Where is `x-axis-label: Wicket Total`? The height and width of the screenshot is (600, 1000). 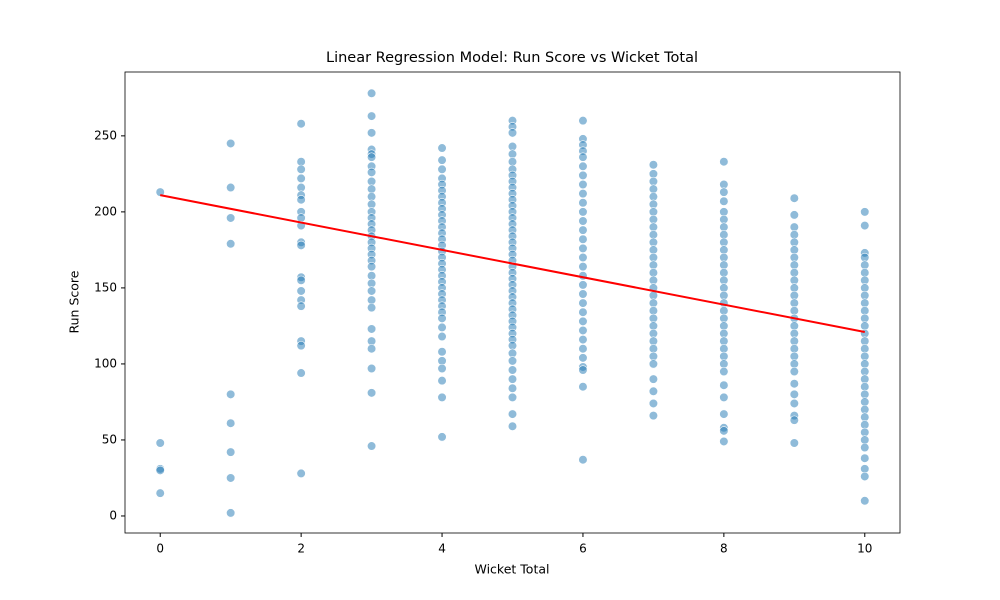 x-axis-label: Wicket Total is located at coordinates (512, 569).